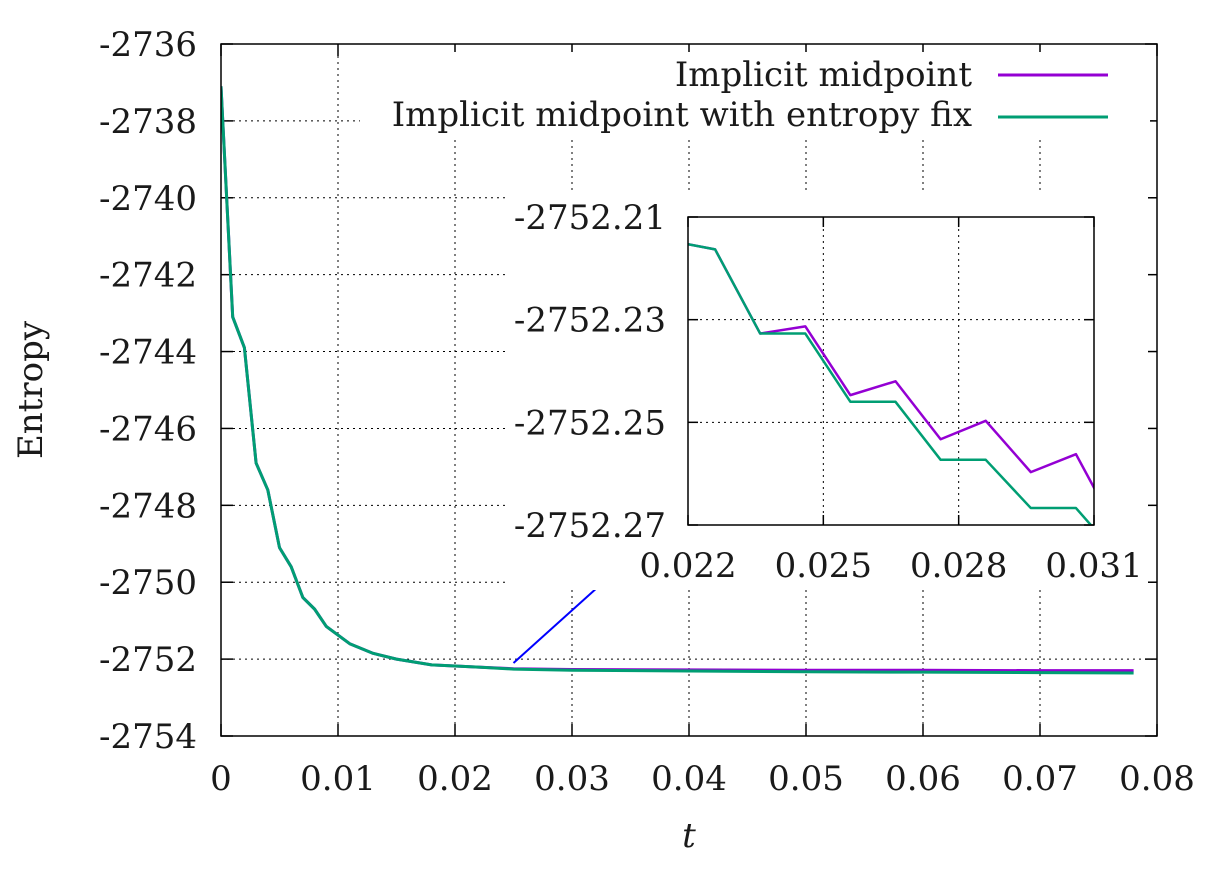 This screenshot has width=1220, height=880. What do you see at coordinates (823, 75) in the screenshot?
I see `legend-label-implicit-midpoint: Implicit midpoint` at bounding box center [823, 75].